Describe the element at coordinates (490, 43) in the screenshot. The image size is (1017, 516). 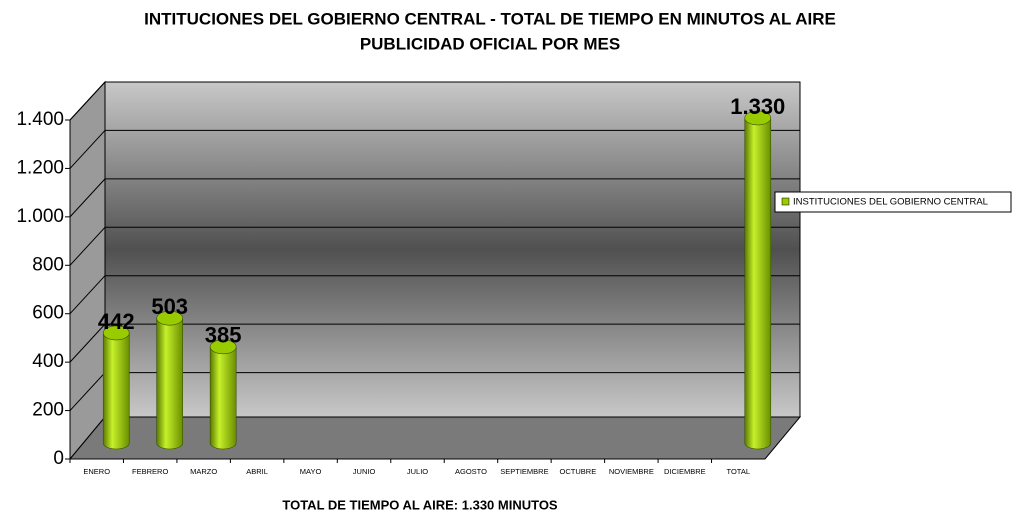
I see `chart-title: PUBLICIDAD OFICIAL POR MES` at that location.